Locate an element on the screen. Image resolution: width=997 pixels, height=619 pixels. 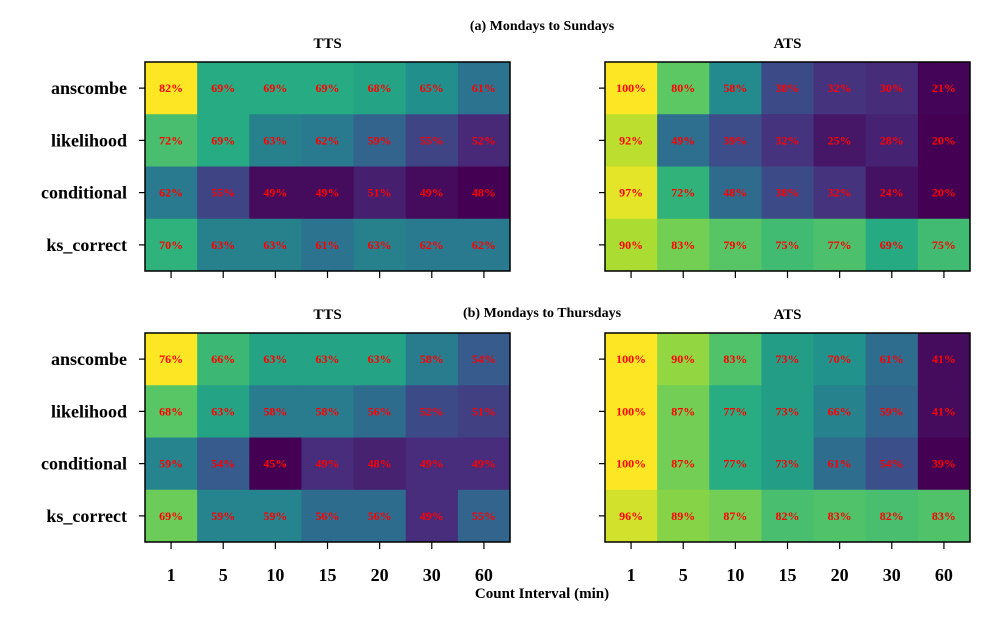
x-tick-label: 1 is located at coordinates (171, 575).